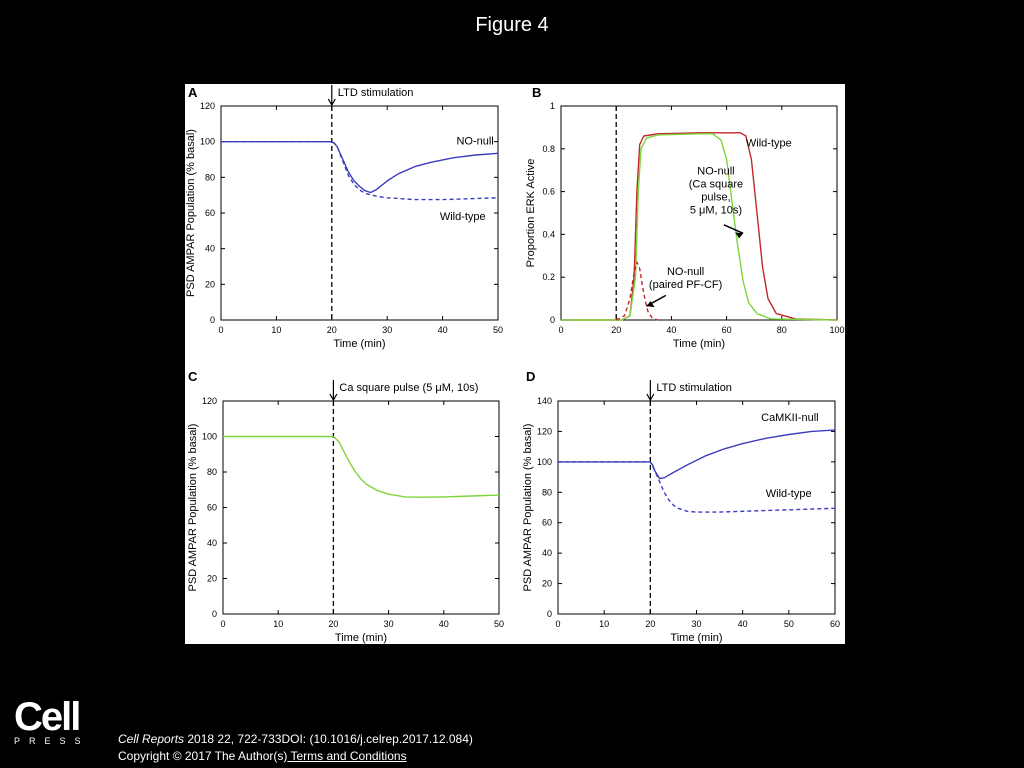  I want to click on y-tick-label: 0.4, so click(548, 234).